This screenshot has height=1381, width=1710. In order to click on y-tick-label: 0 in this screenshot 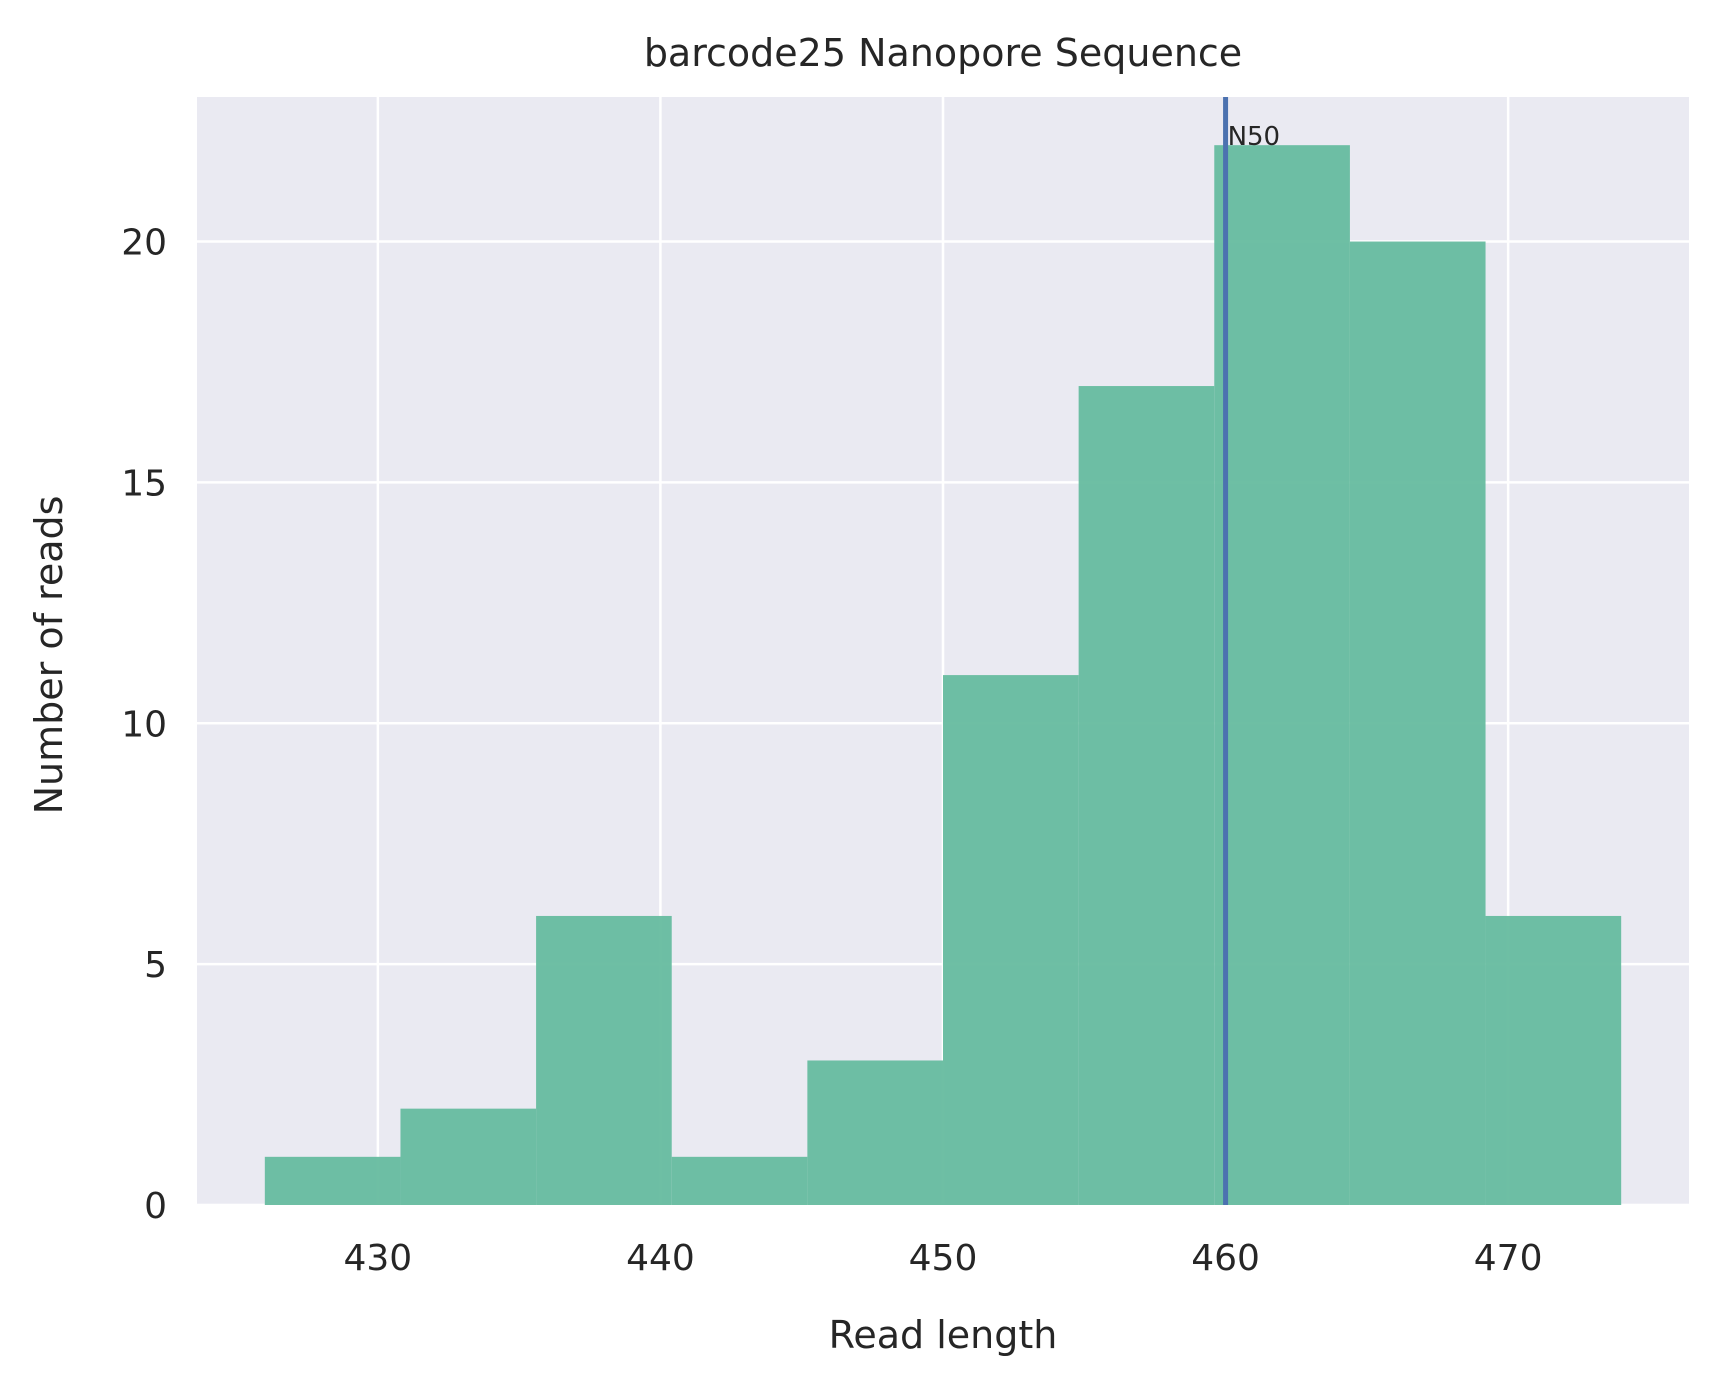, I will do `click(155, 1206)`.